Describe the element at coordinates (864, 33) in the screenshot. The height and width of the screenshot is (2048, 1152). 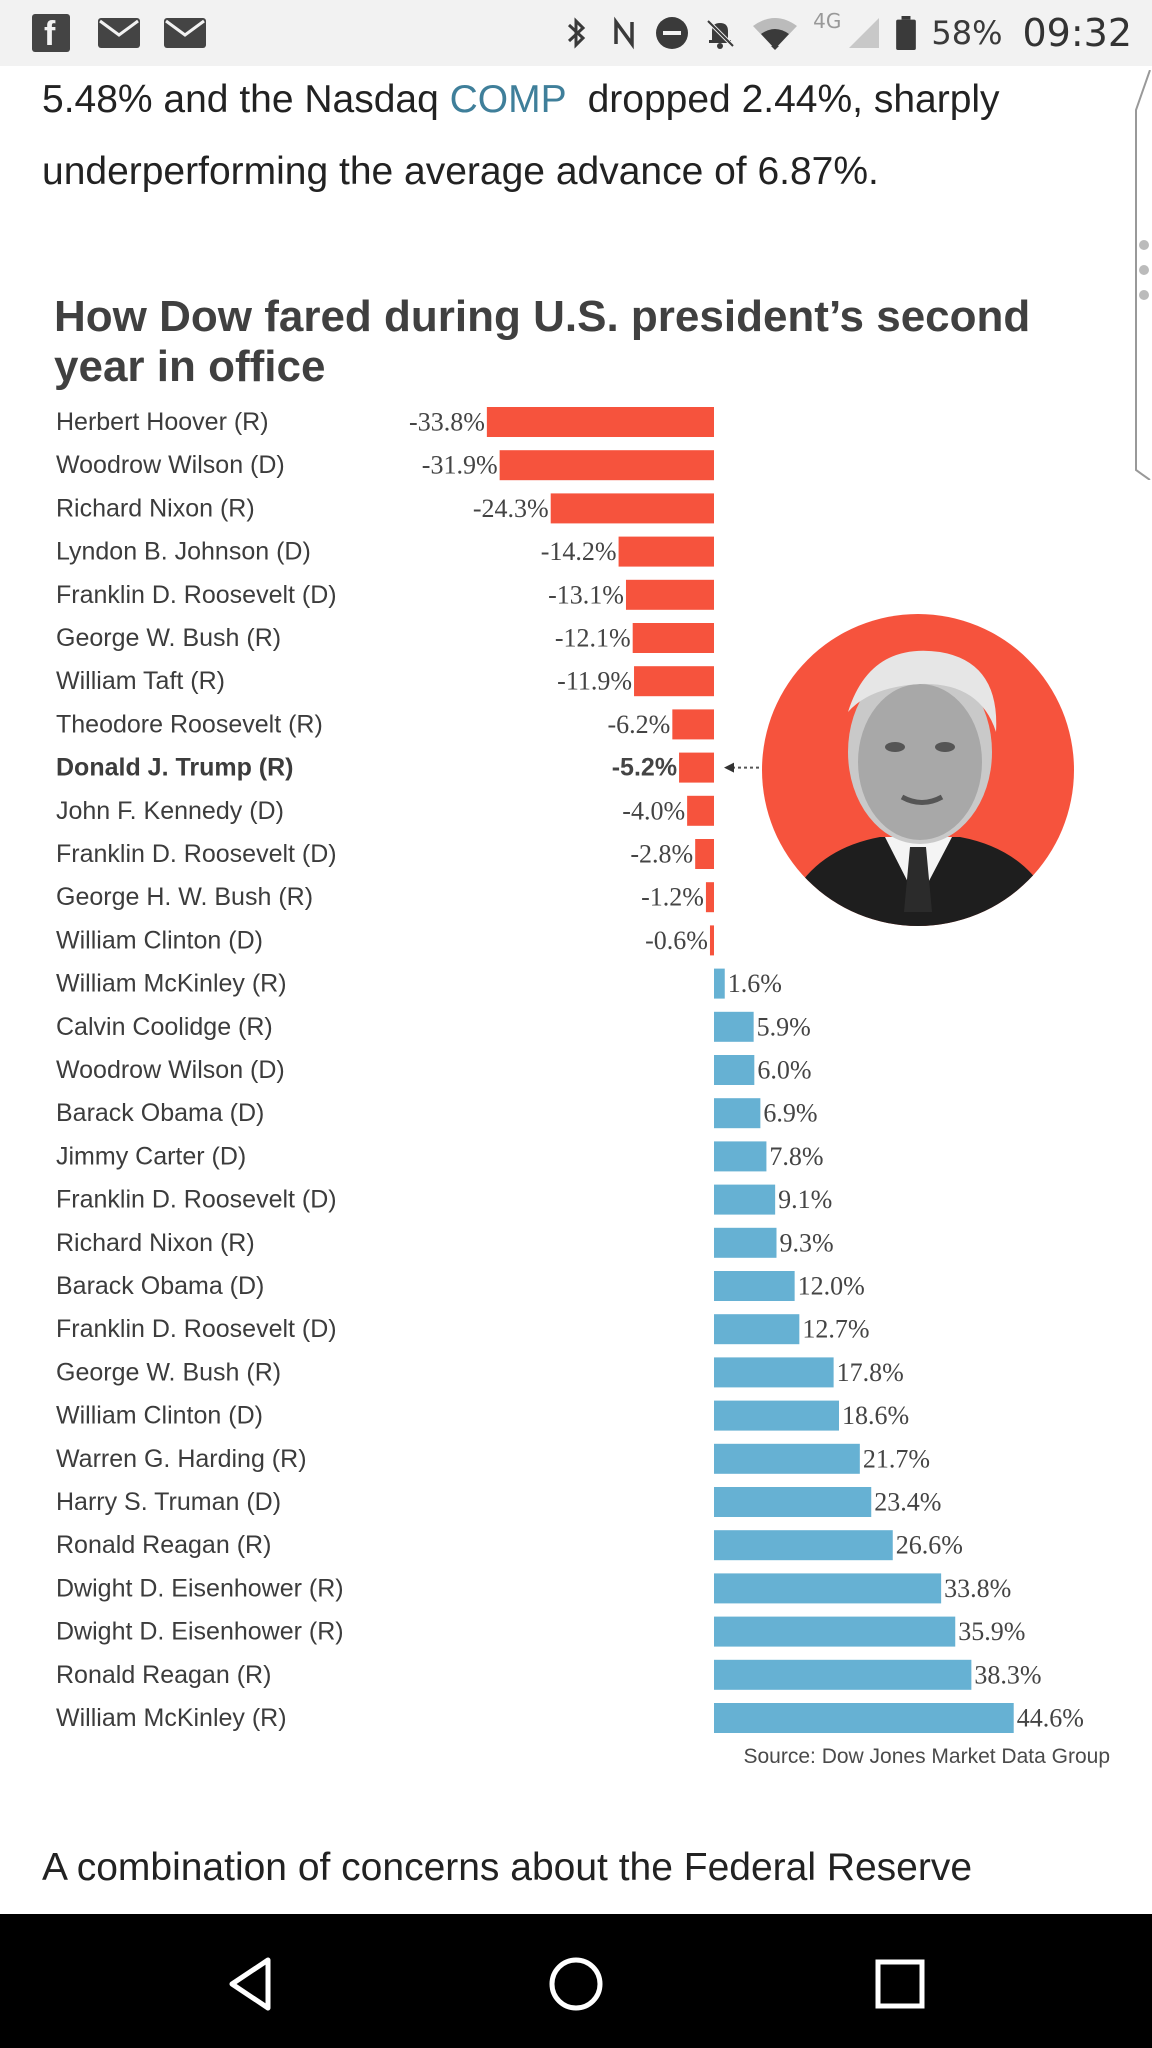
I see `signal-icon` at that location.